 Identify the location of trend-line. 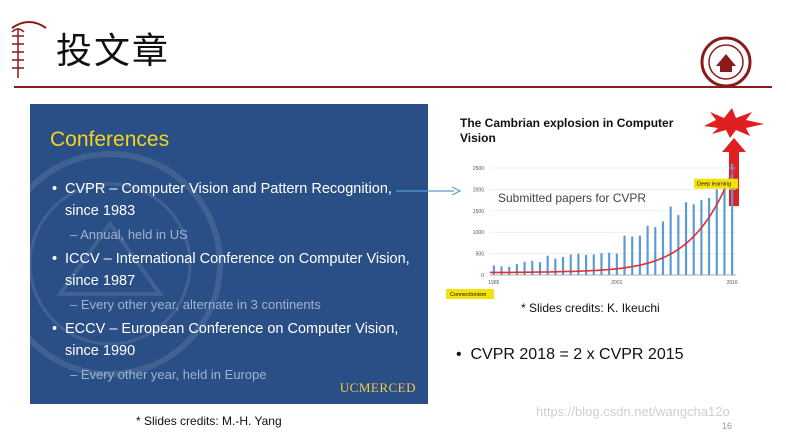
(613, 220).